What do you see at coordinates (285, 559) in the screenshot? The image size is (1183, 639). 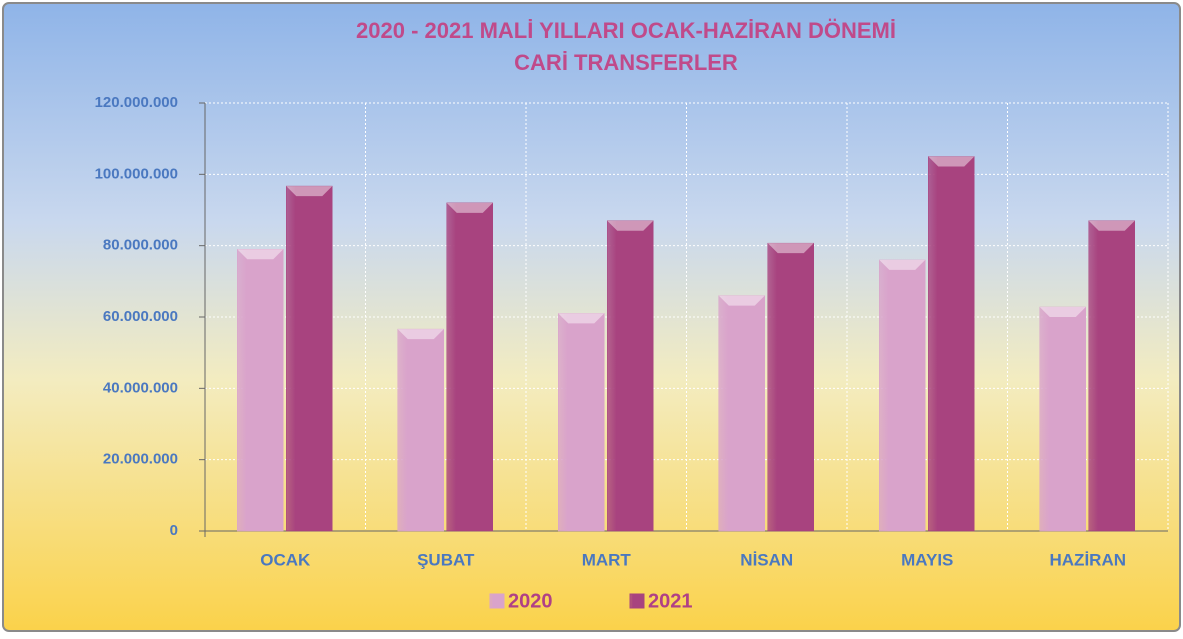 I see `x-tick-label: OCAK` at bounding box center [285, 559].